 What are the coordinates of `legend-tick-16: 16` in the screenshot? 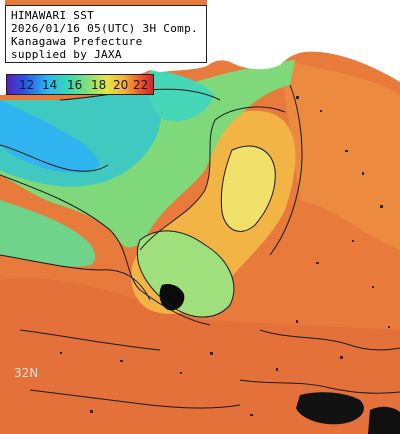 It's located at (75, 85).